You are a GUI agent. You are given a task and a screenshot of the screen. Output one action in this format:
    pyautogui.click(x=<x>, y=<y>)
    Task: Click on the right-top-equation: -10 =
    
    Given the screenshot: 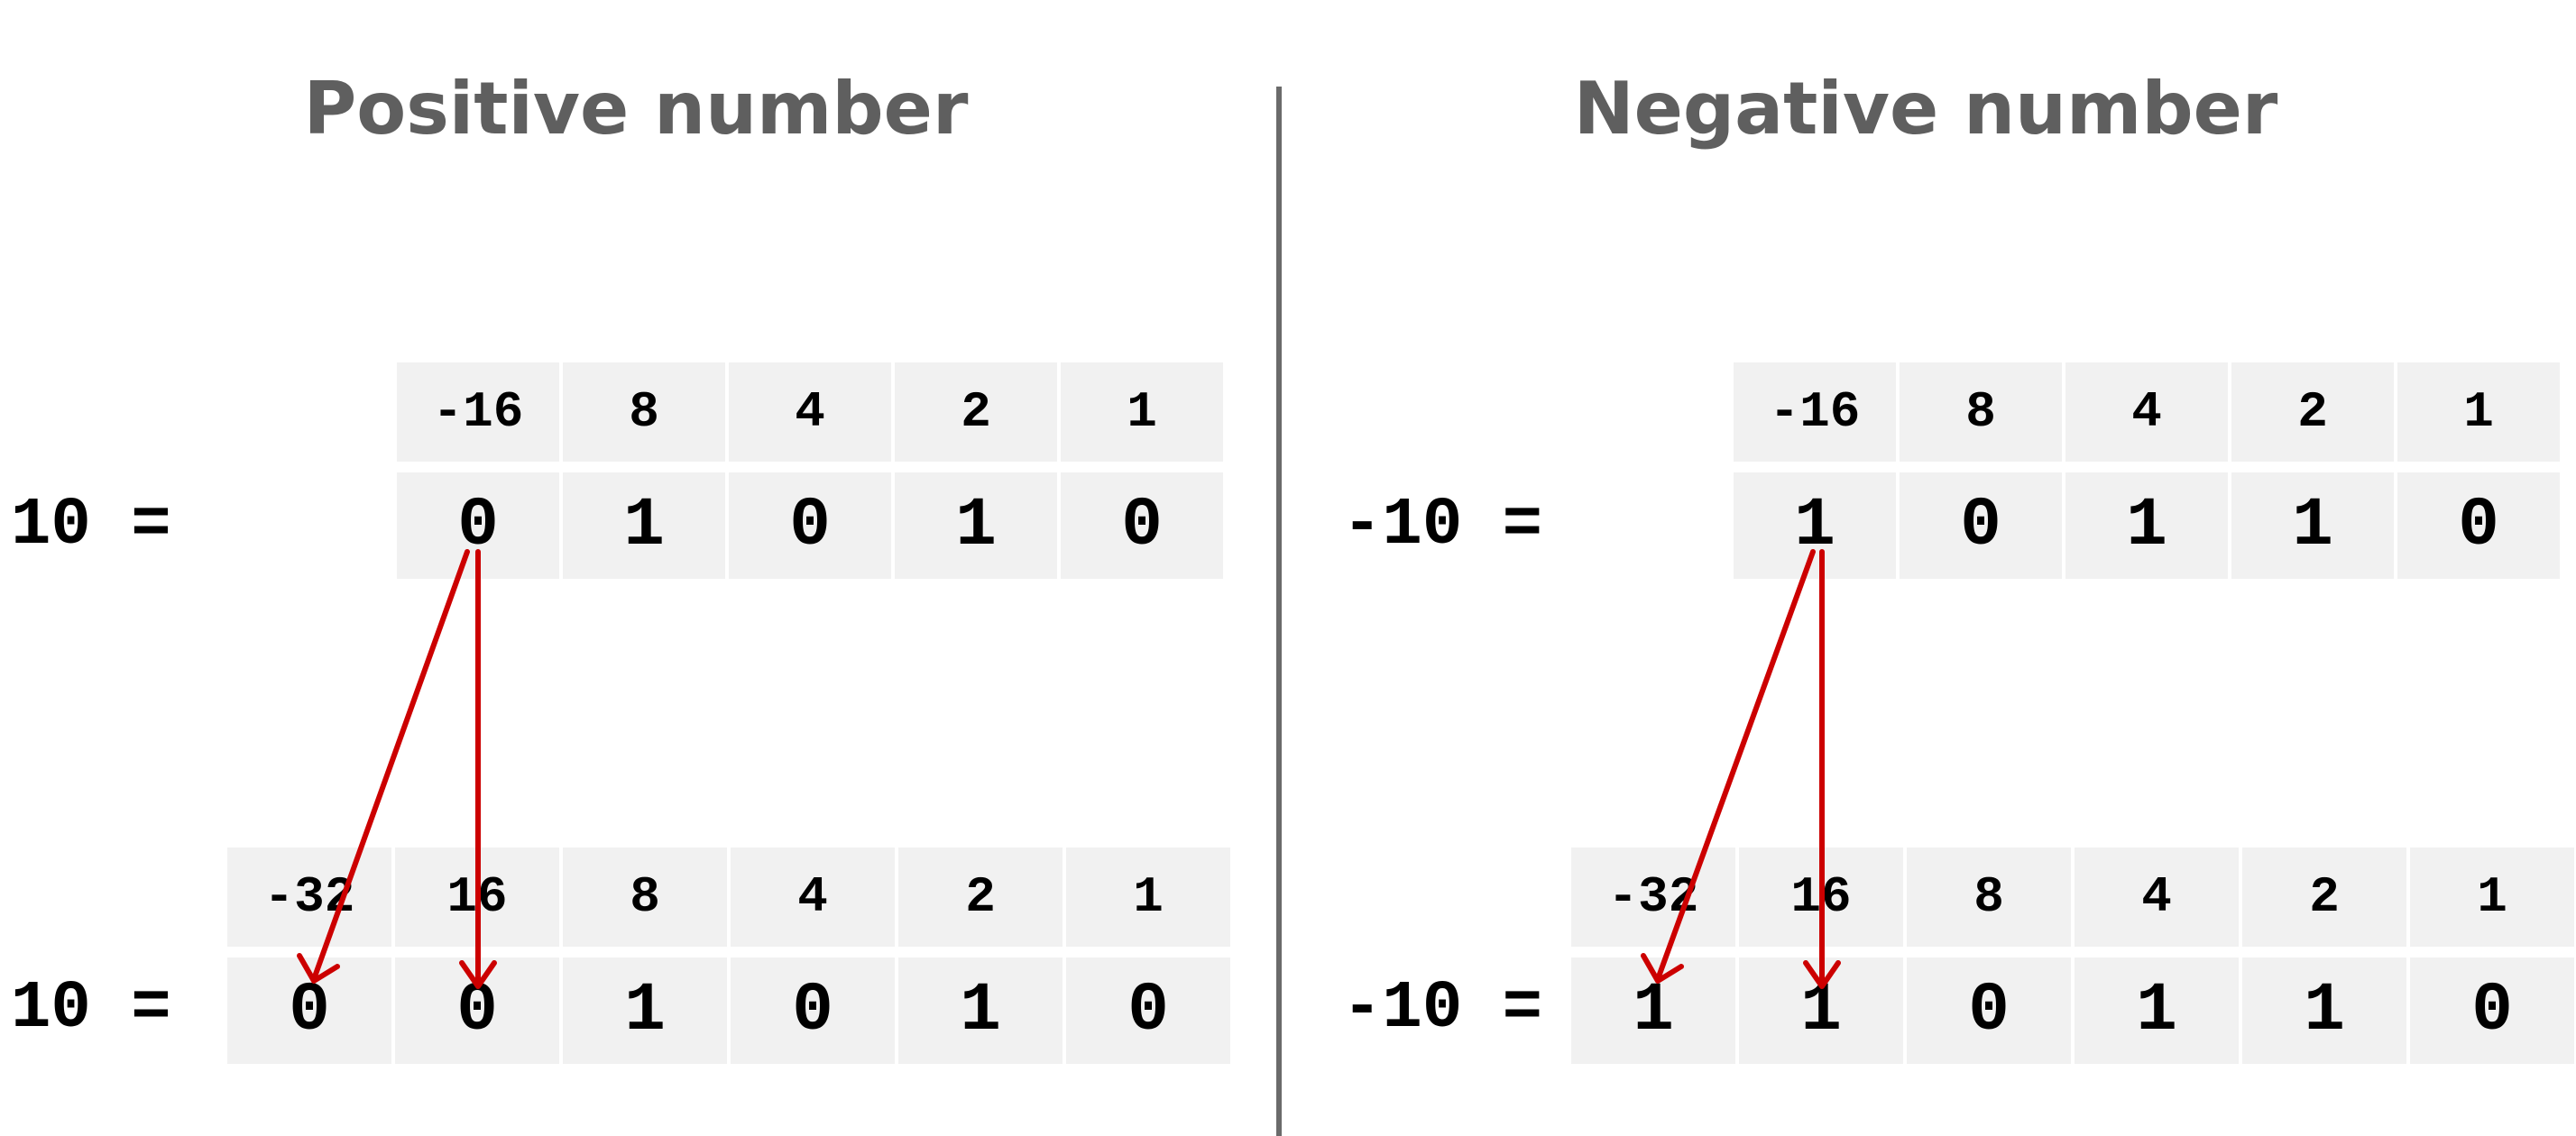 What is the action you would take?
    pyautogui.click(x=1443, y=525)
    